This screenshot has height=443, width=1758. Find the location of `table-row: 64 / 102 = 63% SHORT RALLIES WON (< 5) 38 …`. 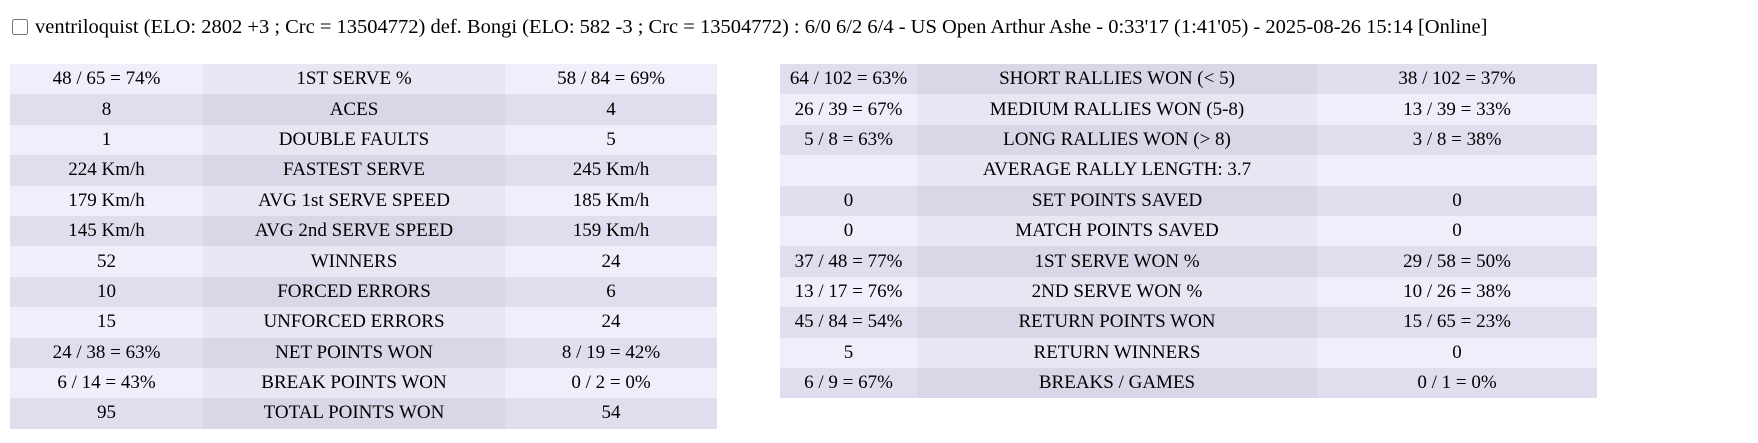

table-row: 64 / 102 = 63% SHORT RALLIES WON (< 5) 38 … is located at coordinates (1188, 79).